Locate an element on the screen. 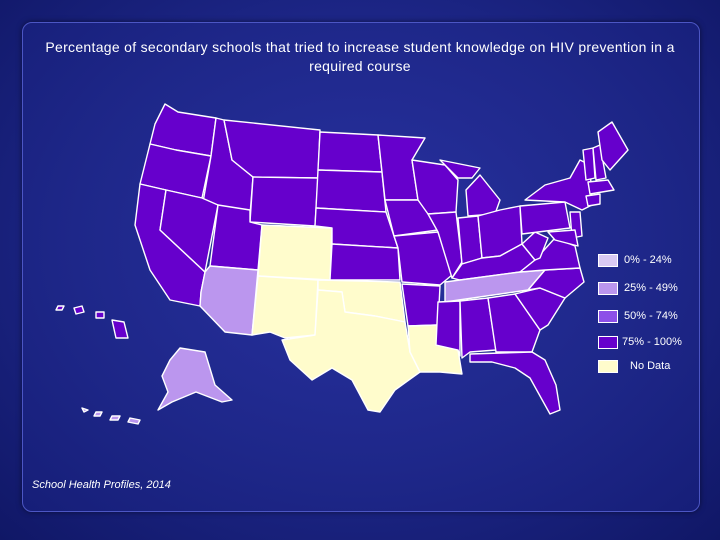 This screenshot has height=540, width=720. legend-item-50-74: 50% - 74% is located at coordinates (648, 318).